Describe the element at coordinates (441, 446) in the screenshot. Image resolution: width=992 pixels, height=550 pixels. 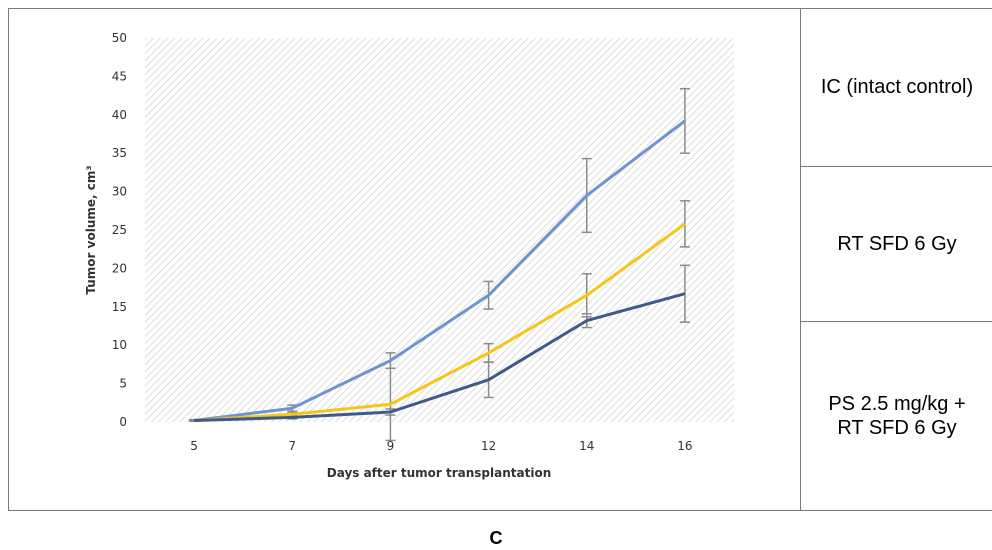
I see `x-axis: 5 7 9 12 14 16` at that location.